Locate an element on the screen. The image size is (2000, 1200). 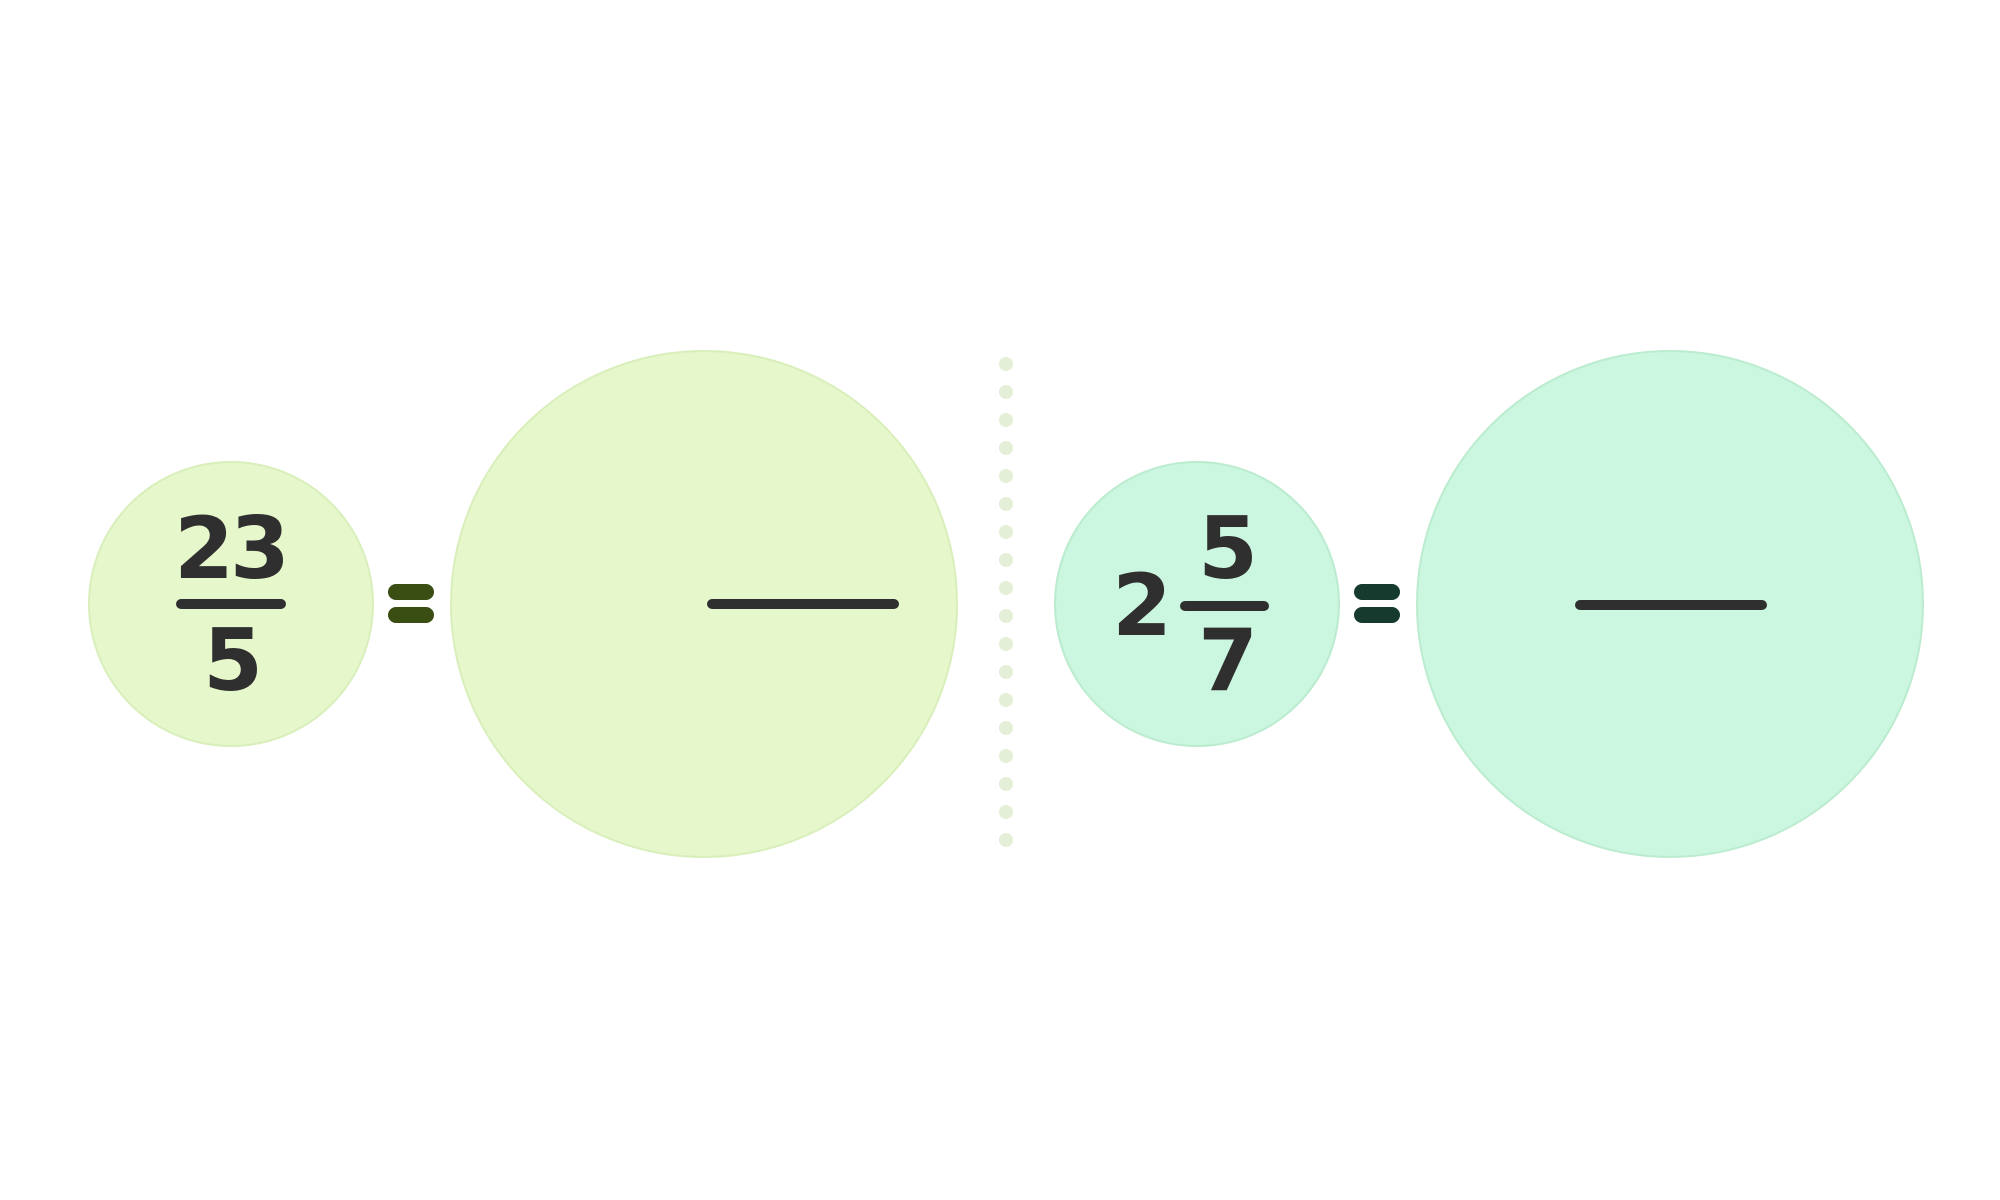
right-answer-fraction-line is located at coordinates (1671, 605).